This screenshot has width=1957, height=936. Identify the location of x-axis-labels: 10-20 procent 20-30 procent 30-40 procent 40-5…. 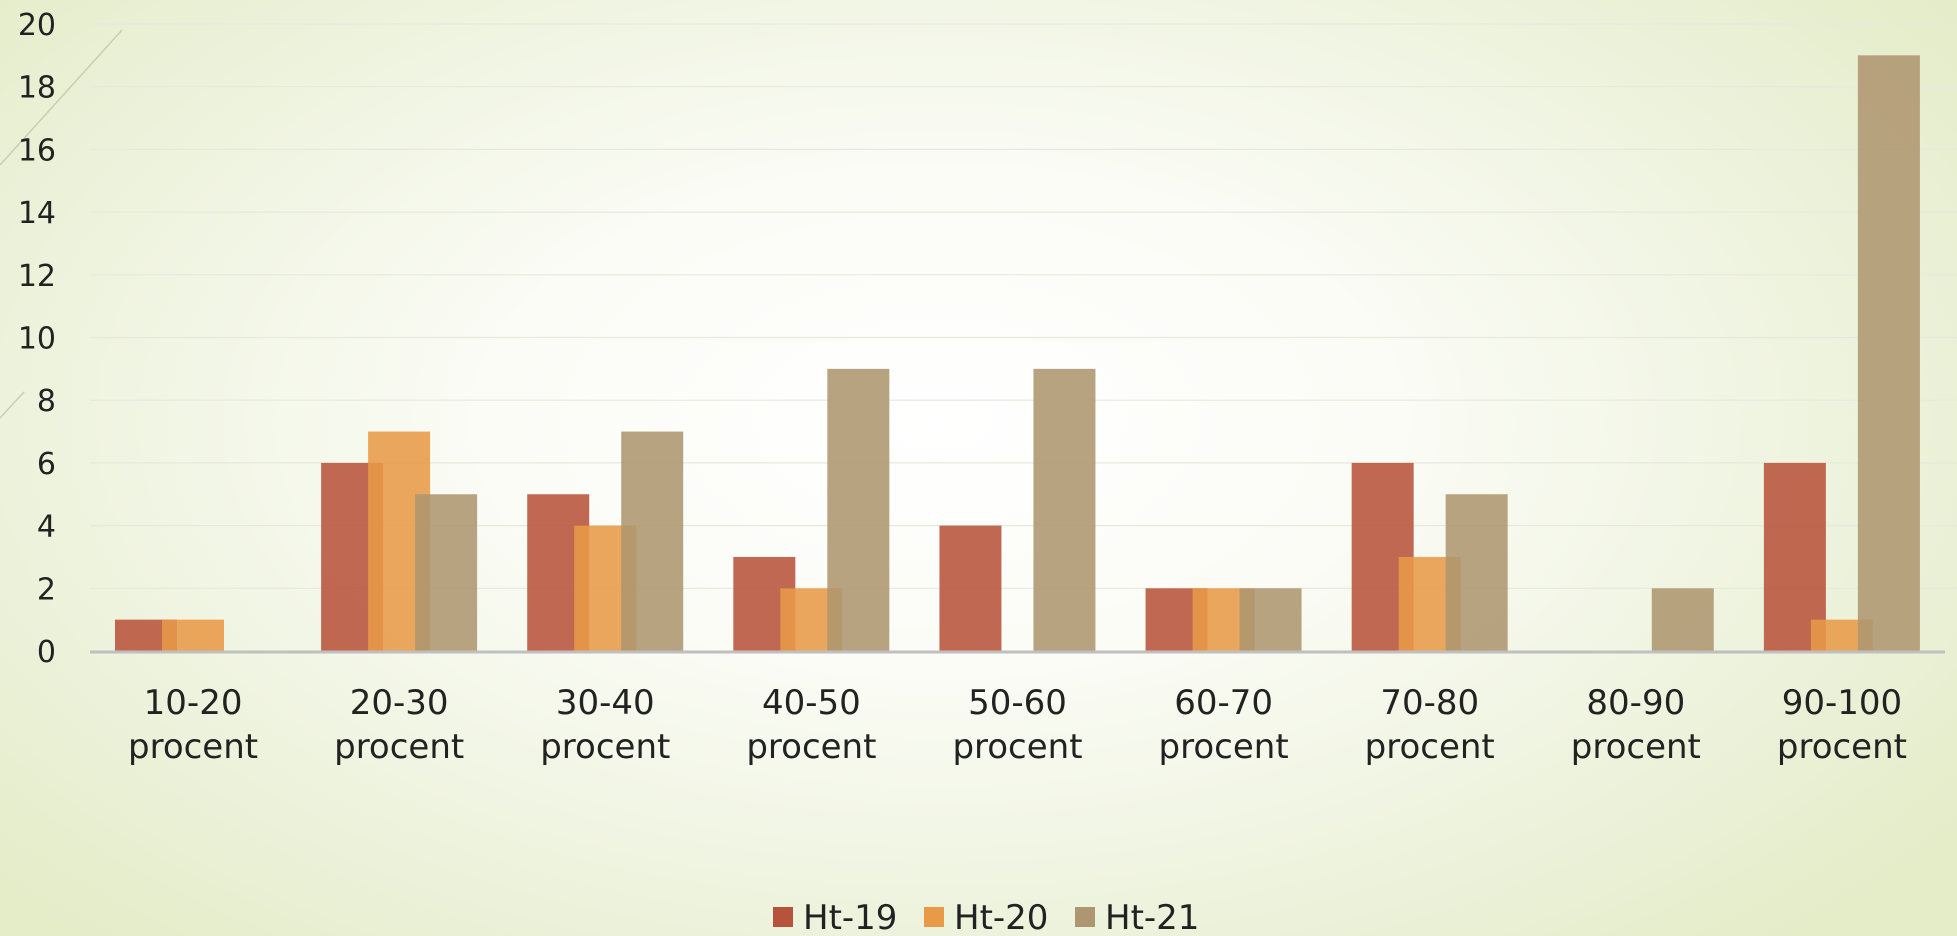
(1017, 725).